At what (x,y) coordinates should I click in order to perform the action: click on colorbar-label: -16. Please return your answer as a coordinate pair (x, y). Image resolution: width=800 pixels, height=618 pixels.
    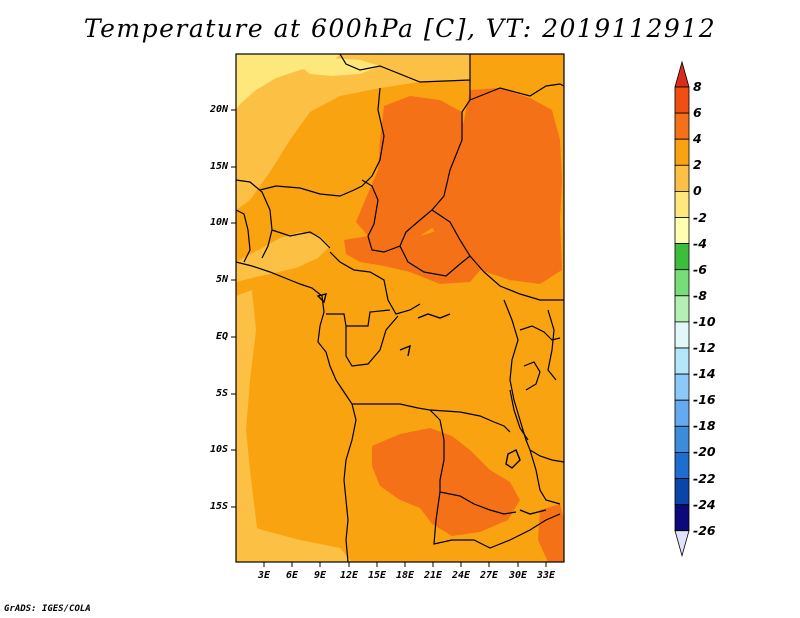
    Looking at the image, I should click on (704, 400).